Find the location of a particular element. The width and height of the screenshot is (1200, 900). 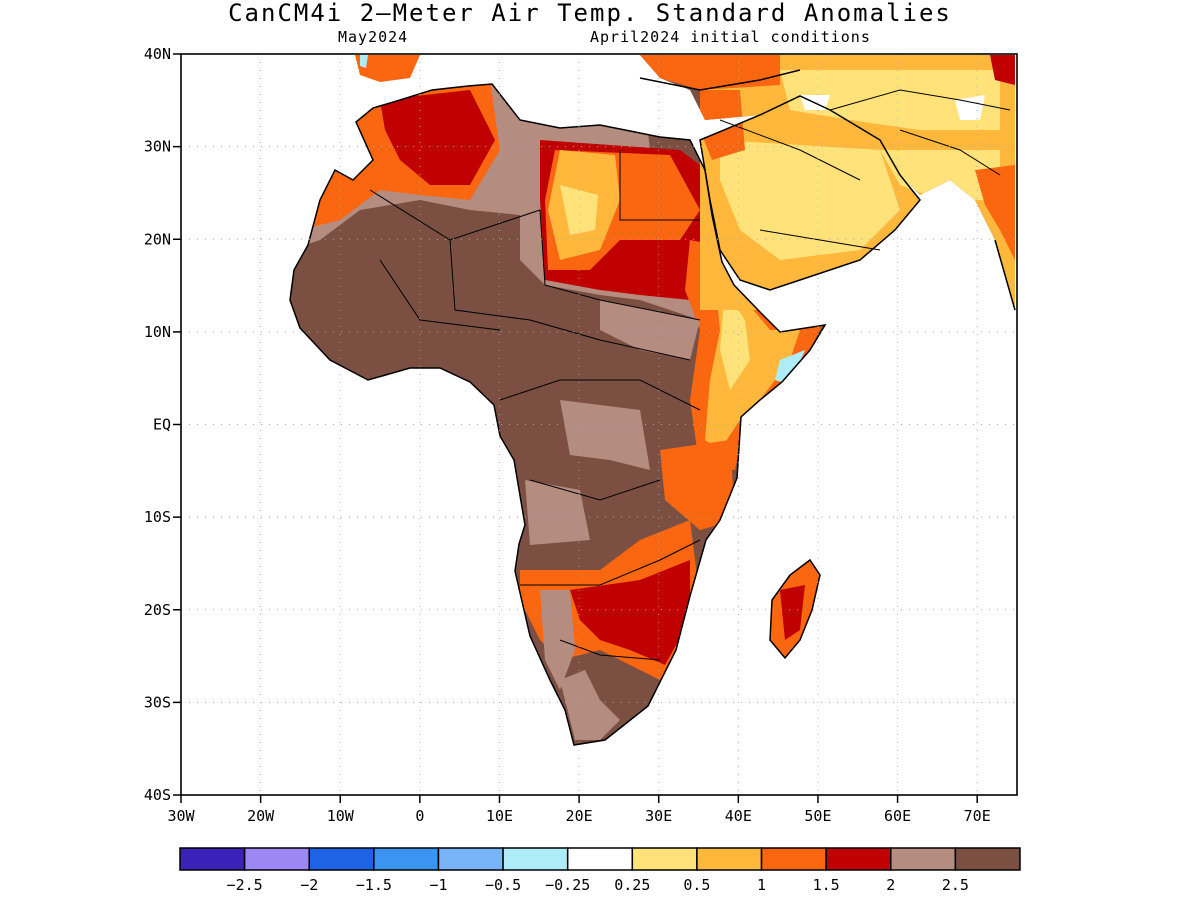

lon-tick-label: 30W is located at coordinates (181, 816).